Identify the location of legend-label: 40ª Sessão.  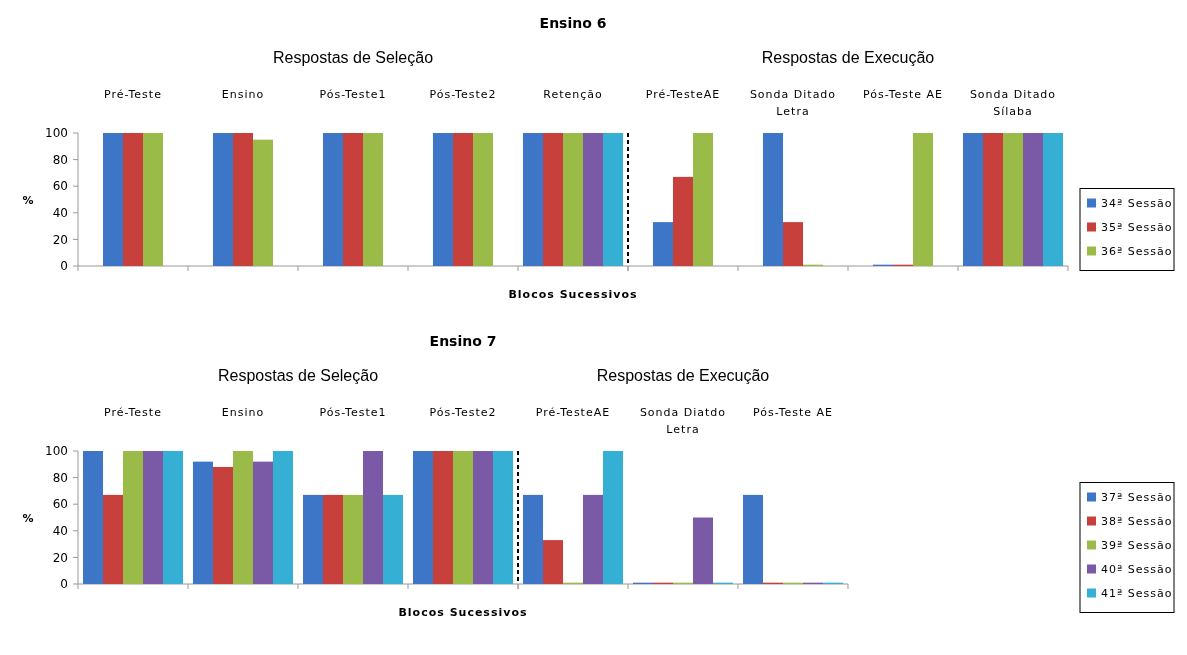
(1137, 570).